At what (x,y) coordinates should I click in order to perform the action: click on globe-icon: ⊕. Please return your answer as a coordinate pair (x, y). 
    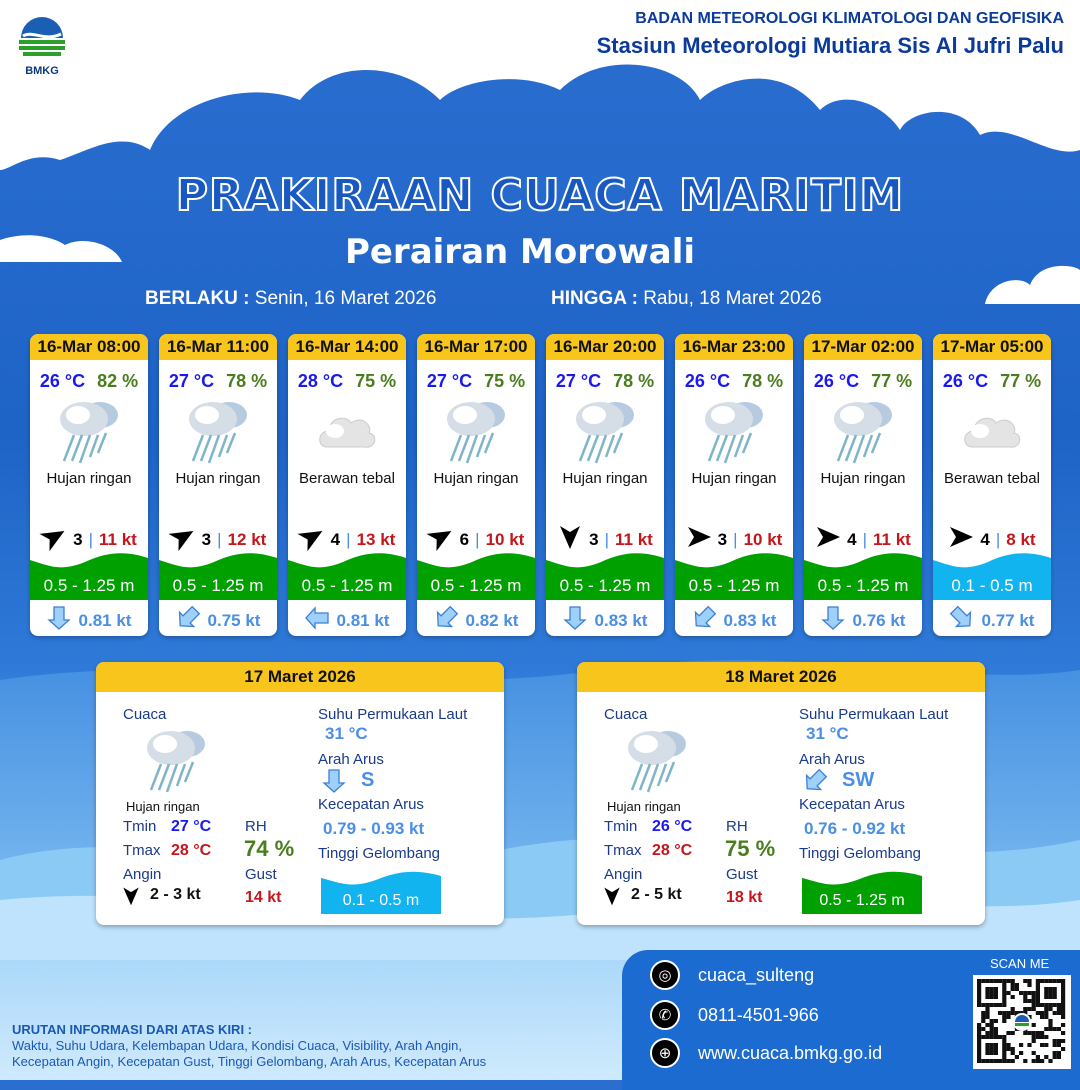
    Looking at the image, I should click on (665, 1053).